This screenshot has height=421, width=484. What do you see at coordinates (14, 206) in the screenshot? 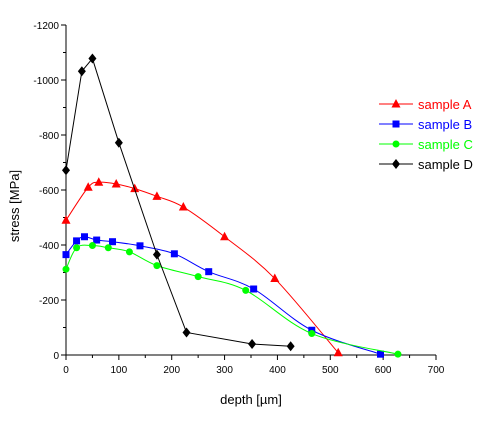
I see `y-axis-title: stress [MPa]` at bounding box center [14, 206].